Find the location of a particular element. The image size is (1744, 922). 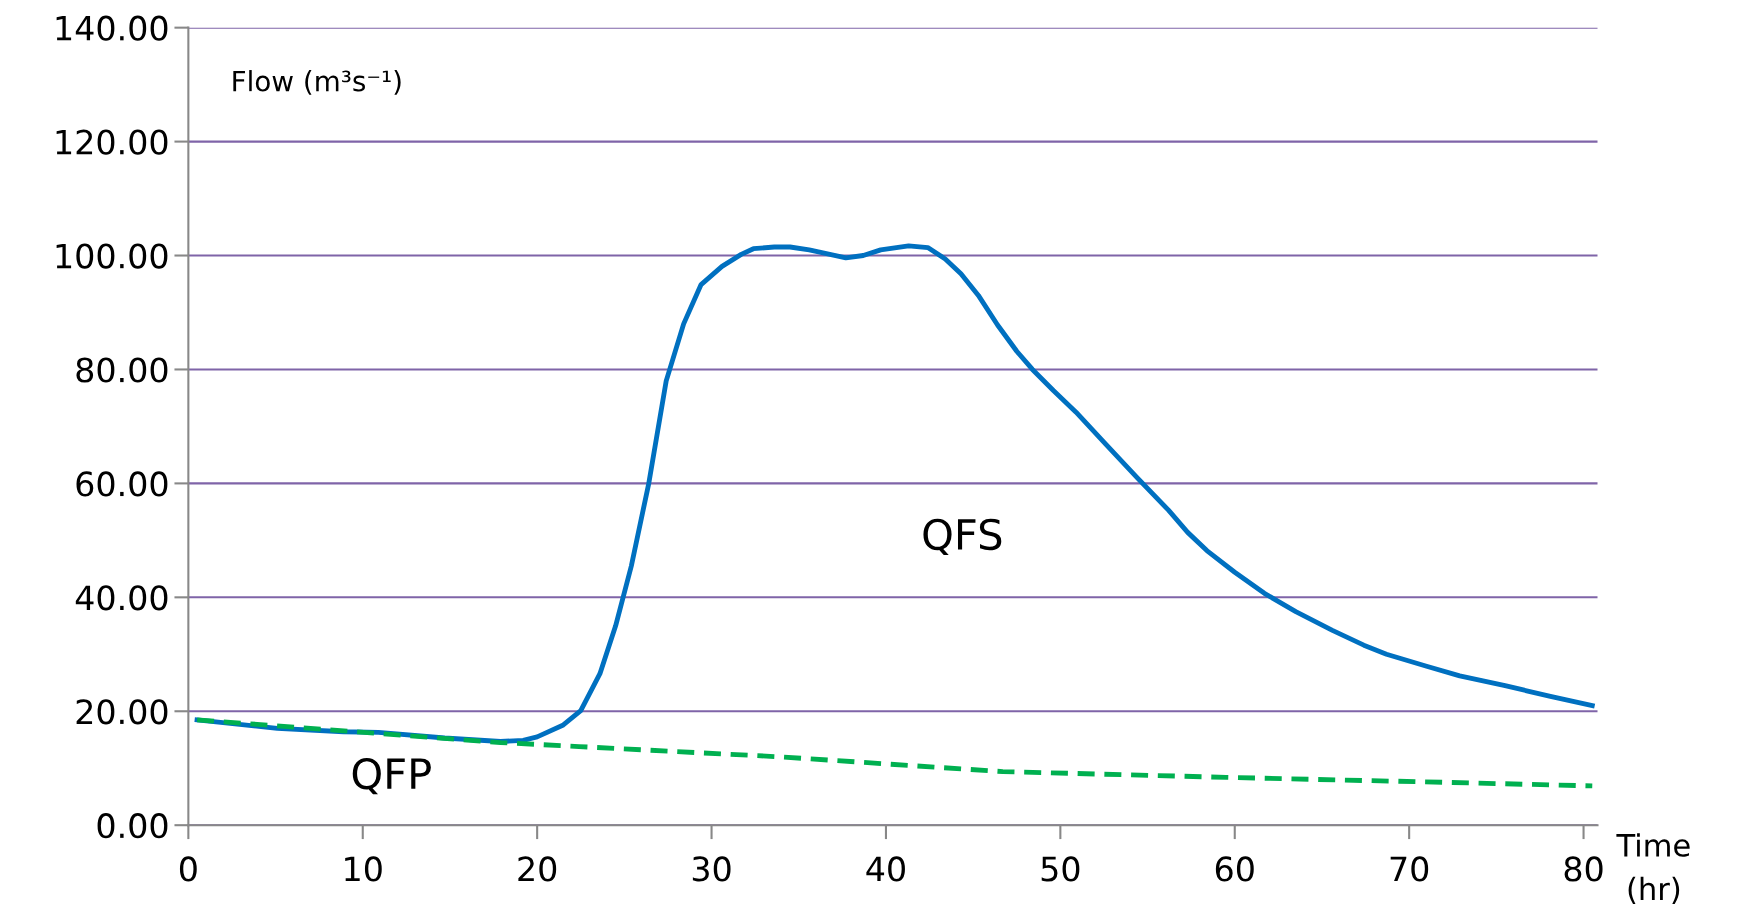

x-axis-title: Time (hr) is located at coordinates (1653, 868).